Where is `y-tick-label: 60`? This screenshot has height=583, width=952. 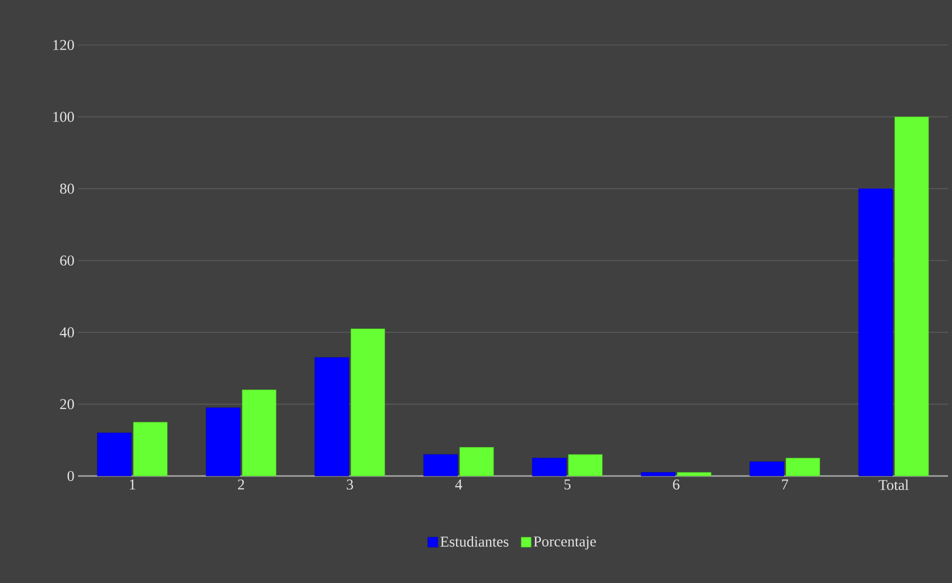
y-tick-label: 60 is located at coordinates (67, 260).